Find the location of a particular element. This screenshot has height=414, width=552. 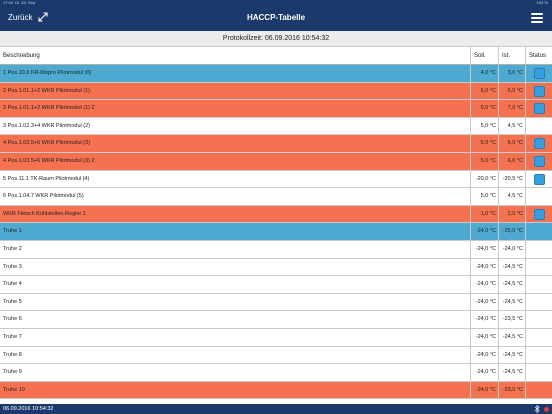

row-description: Truhe 7 is located at coordinates (12, 336).